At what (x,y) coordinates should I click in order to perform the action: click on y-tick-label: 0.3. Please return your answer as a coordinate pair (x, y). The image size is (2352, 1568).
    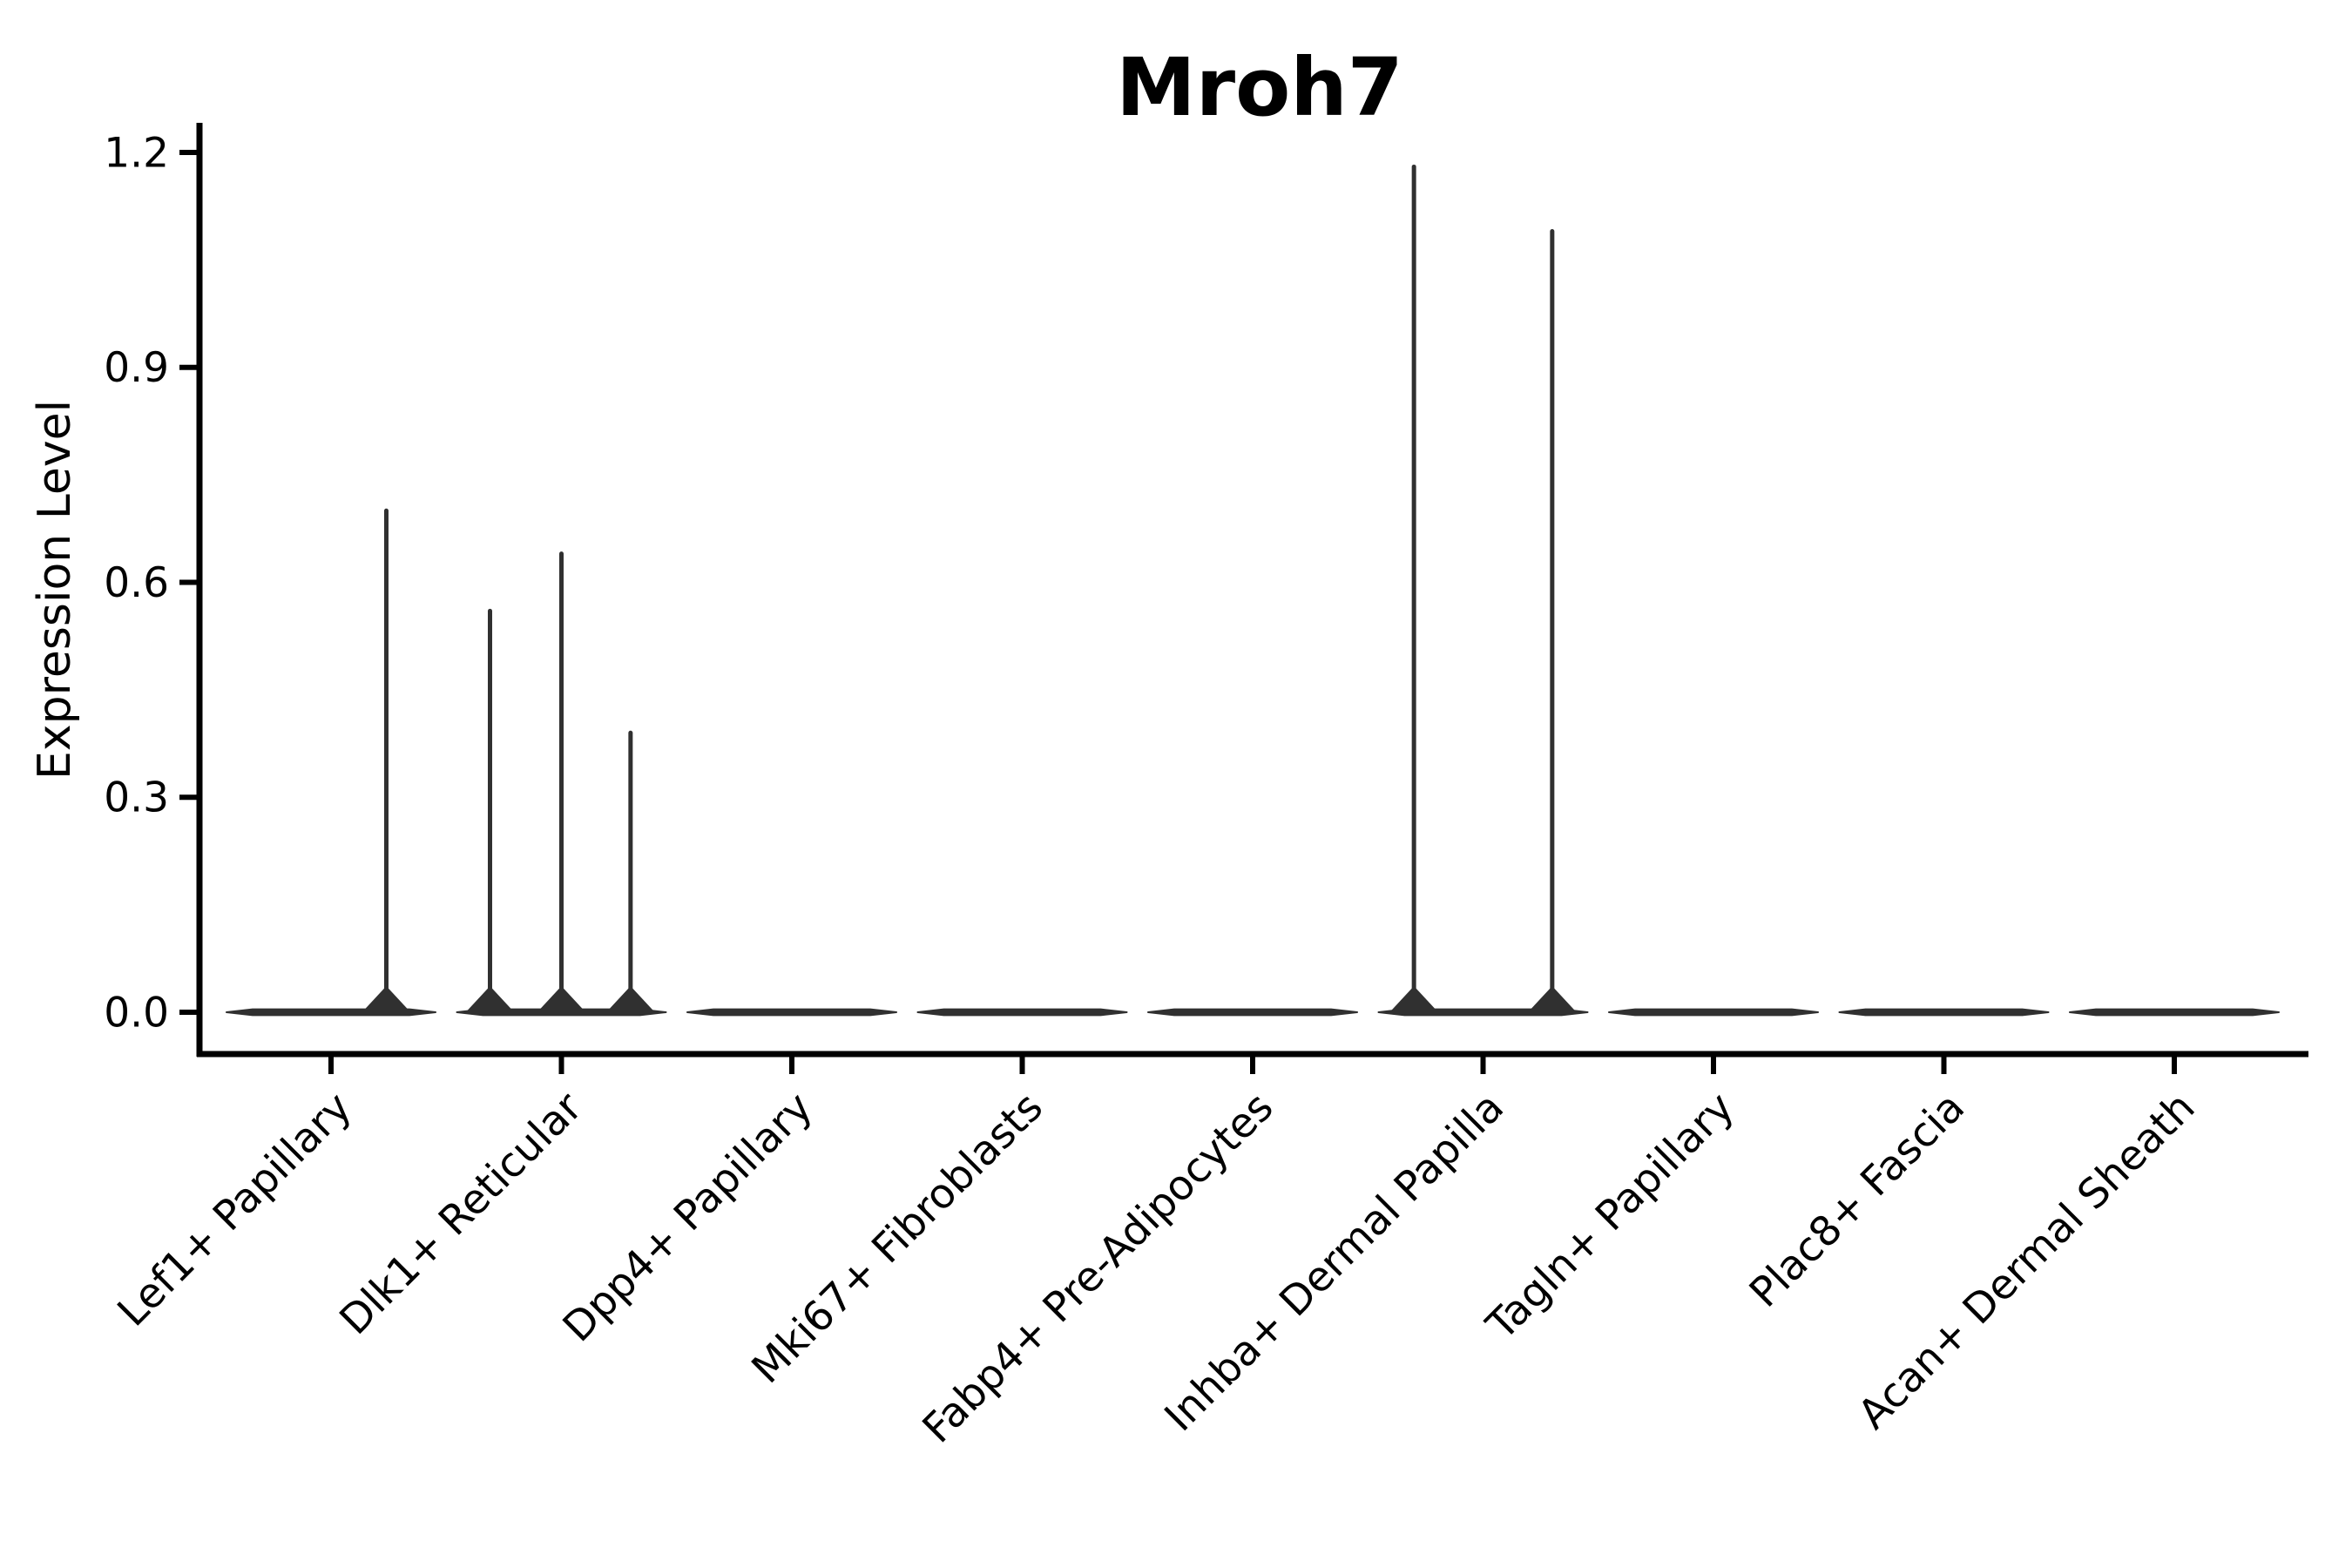
    Looking at the image, I should click on (136, 798).